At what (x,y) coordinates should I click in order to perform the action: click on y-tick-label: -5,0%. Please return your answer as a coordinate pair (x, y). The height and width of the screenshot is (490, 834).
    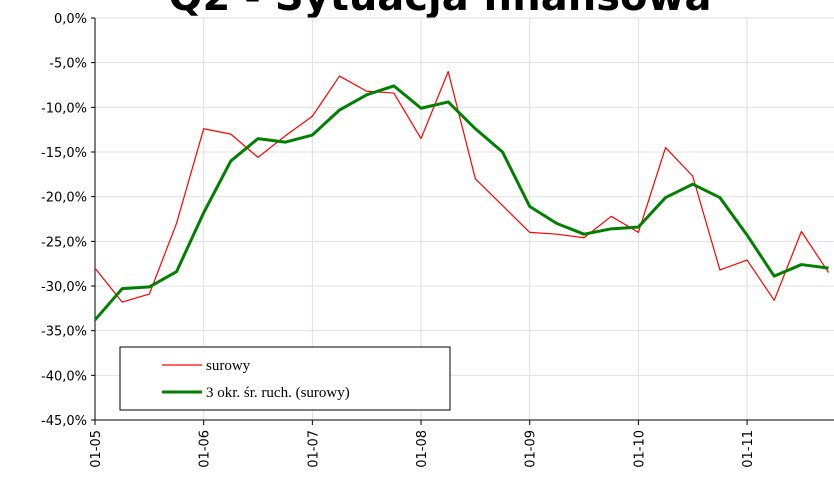
    Looking at the image, I should click on (68, 64).